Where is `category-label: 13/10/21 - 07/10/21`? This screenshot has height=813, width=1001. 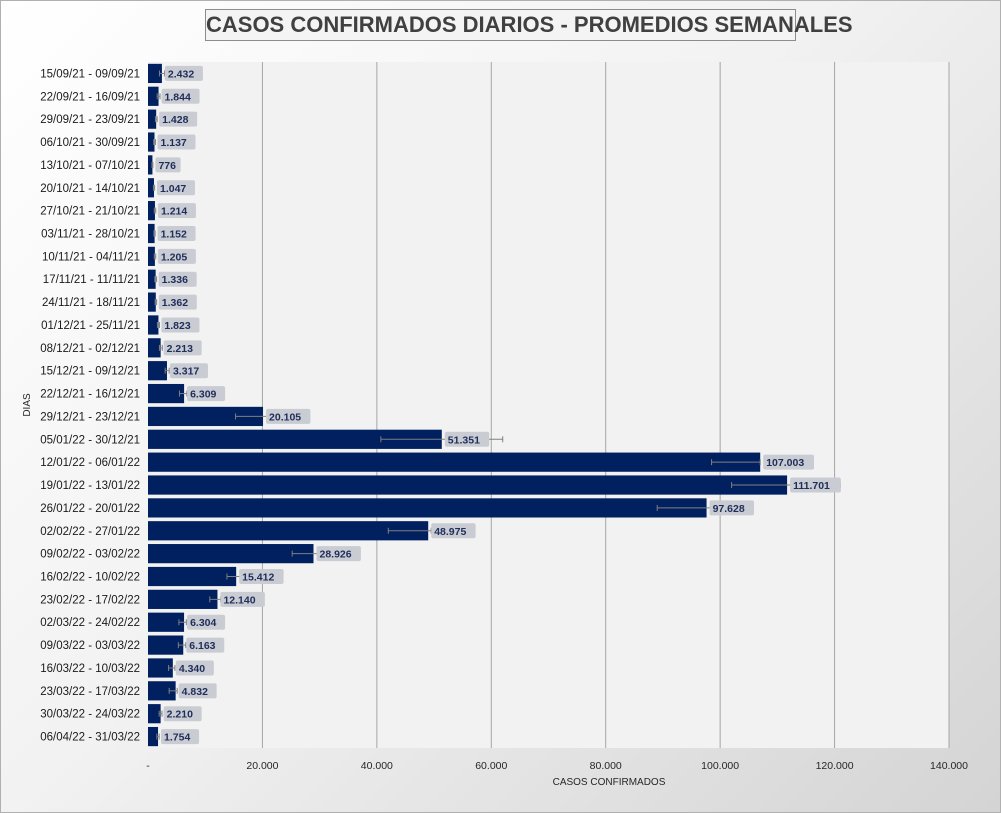
category-label: 13/10/21 - 07/10/21 is located at coordinates (90, 166).